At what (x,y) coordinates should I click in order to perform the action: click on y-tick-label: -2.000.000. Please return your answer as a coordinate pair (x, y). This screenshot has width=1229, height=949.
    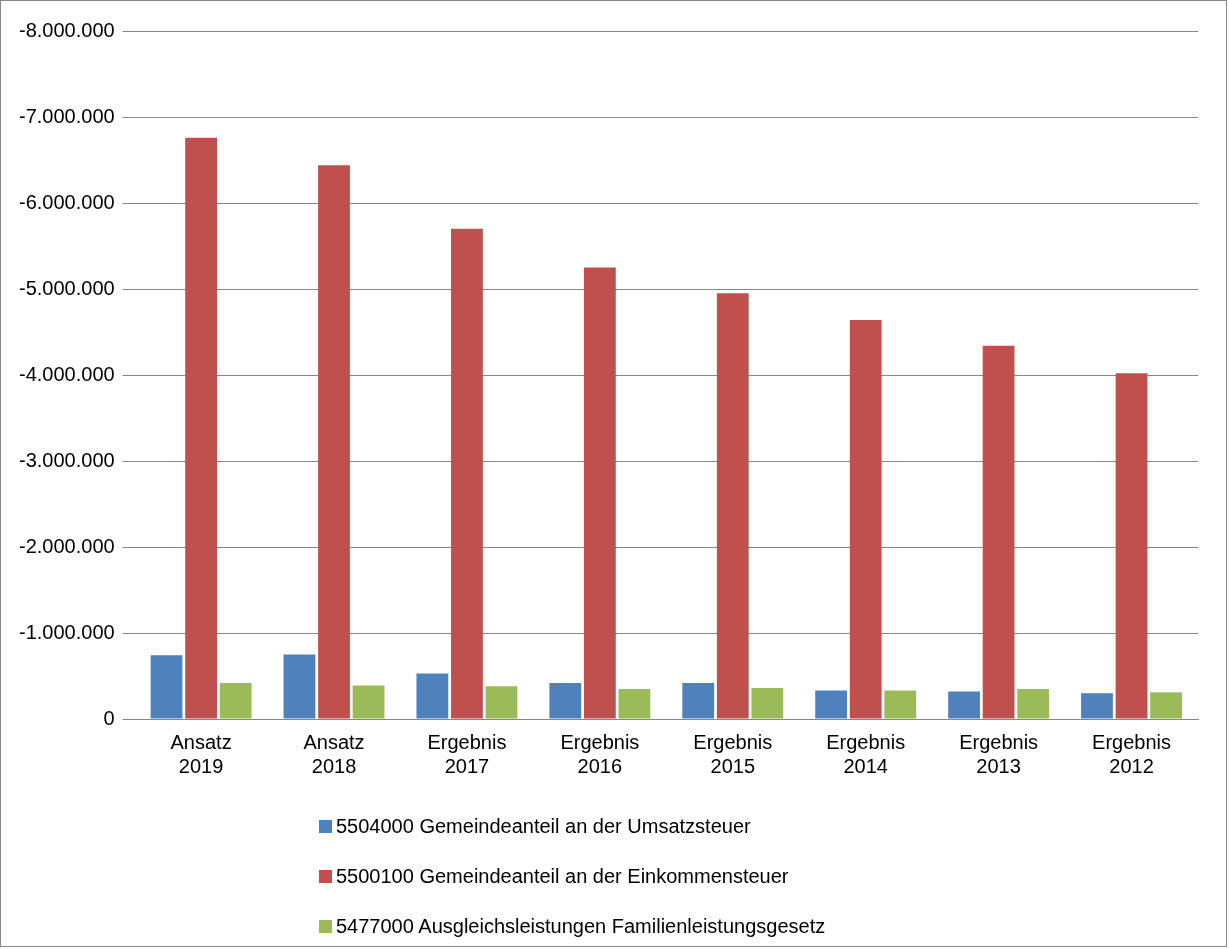
    Looking at the image, I should click on (66, 545).